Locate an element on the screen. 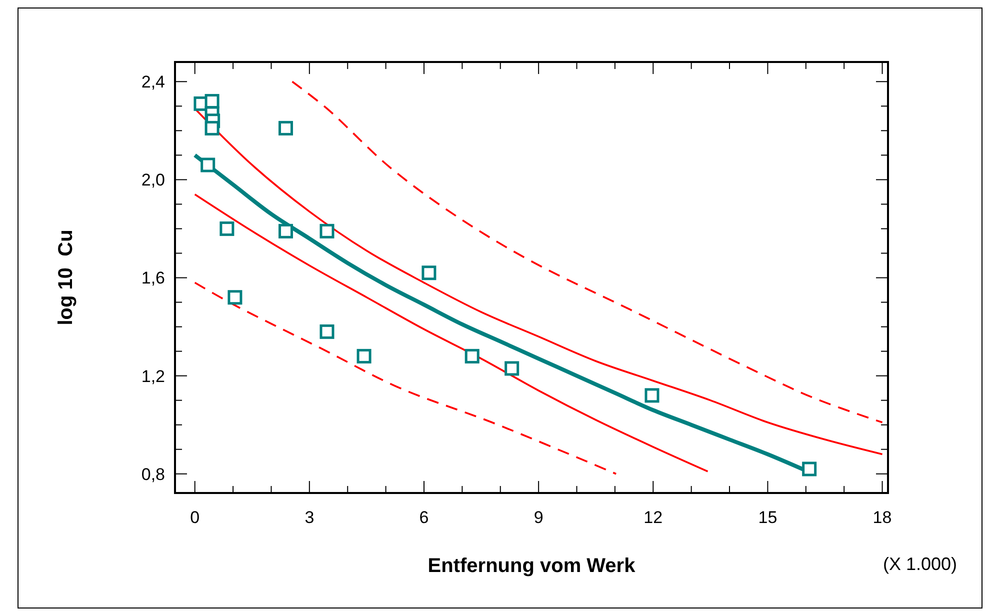  x-tick-label: 18 is located at coordinates (882, 517).